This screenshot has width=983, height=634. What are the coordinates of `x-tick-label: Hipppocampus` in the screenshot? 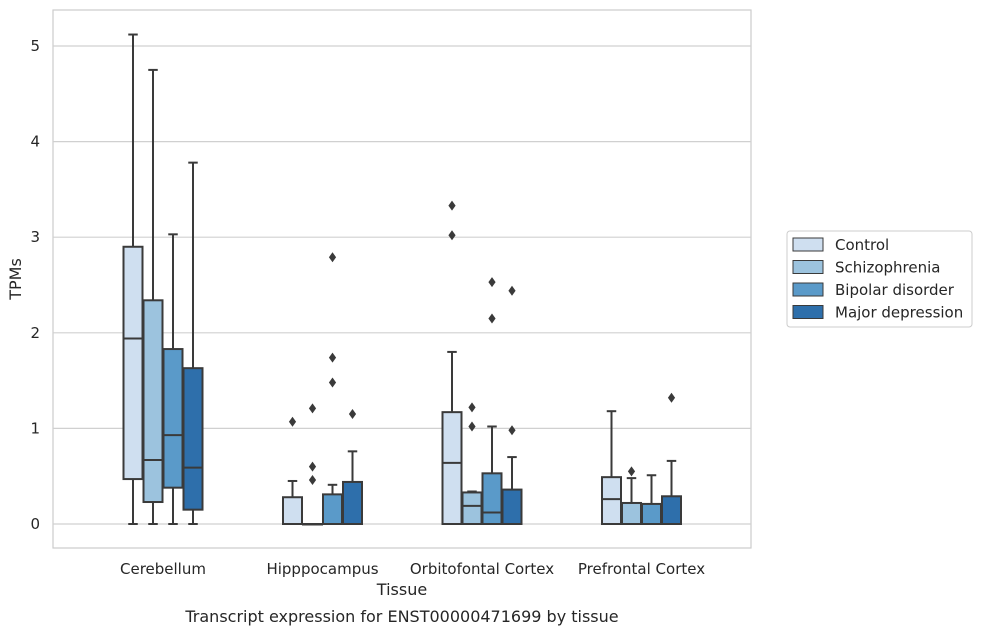 It's located at (322, 569).